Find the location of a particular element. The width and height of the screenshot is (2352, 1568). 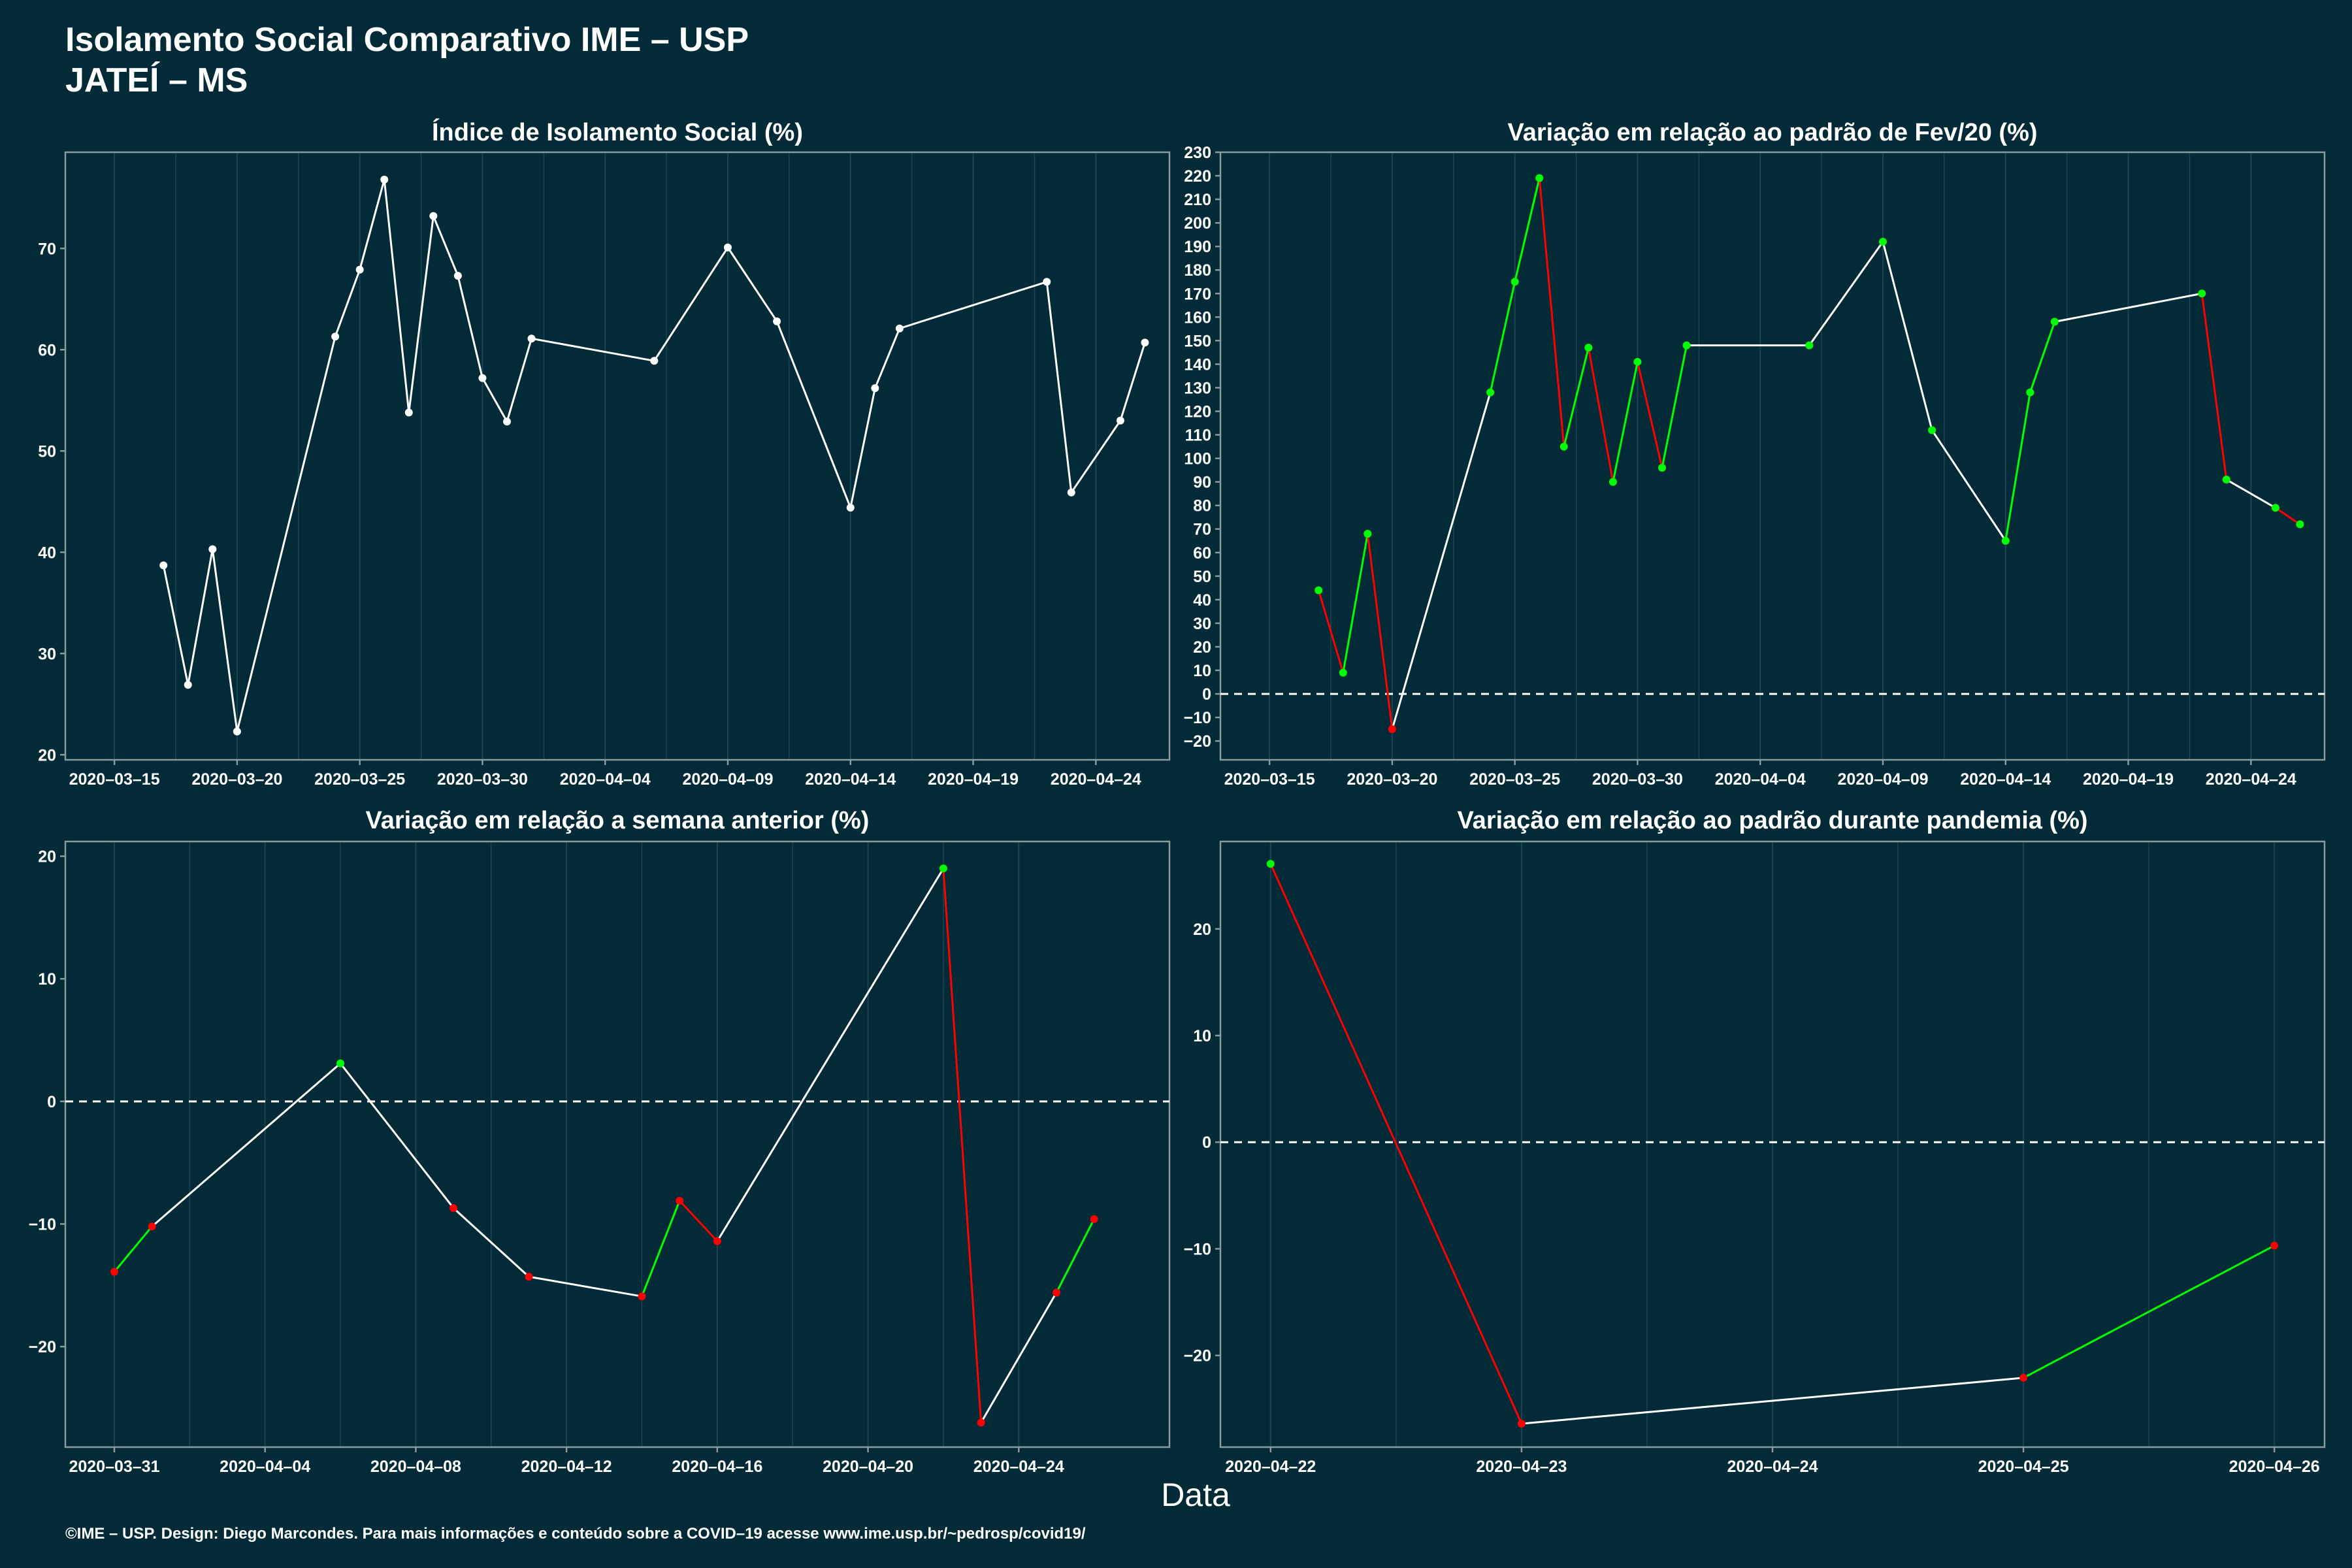

y-tick-label: 110 is located at coordinates (1198, 436).